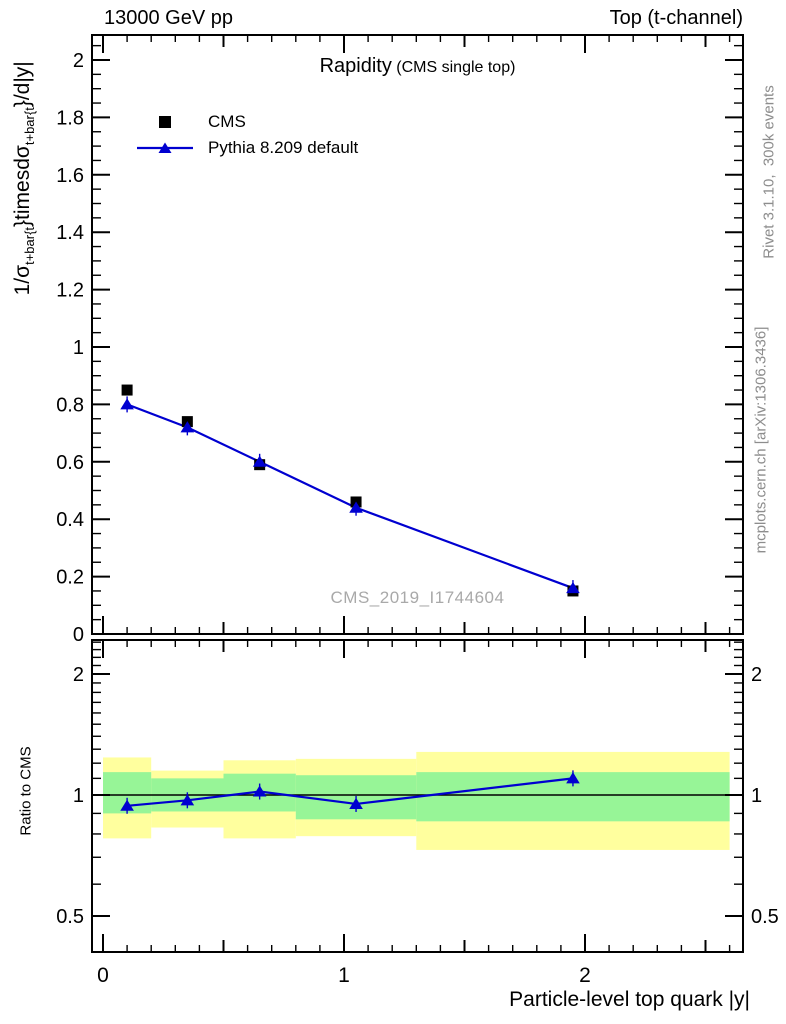 The image size is (786, 1024). Describe the element at coordinates (70, 405) in the screenshot. I see `svg-text: 0.8` at that location.